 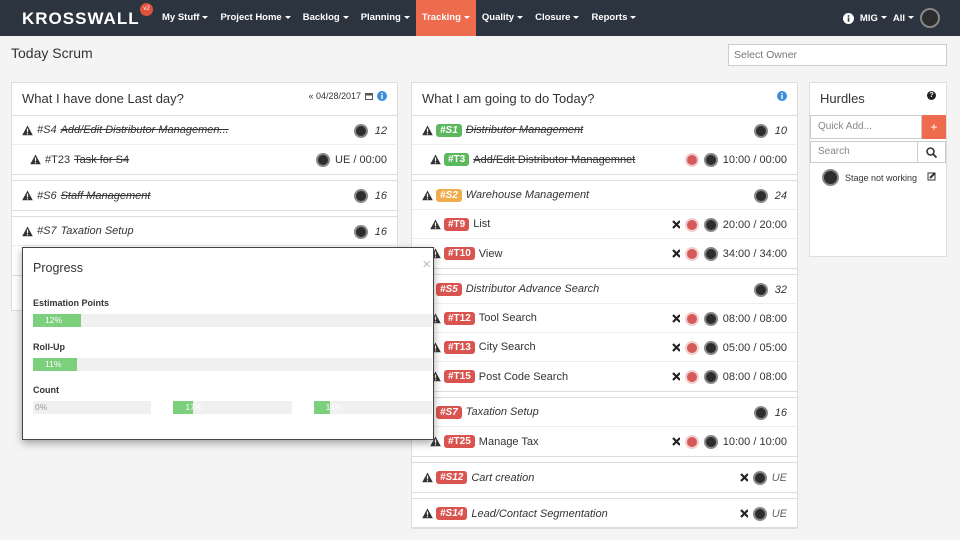 What do you see at coordinates (604, 195) in the screenshot?
I see `story-row: #S2 Warehouse Management 24` at bounding box center [604, 195].